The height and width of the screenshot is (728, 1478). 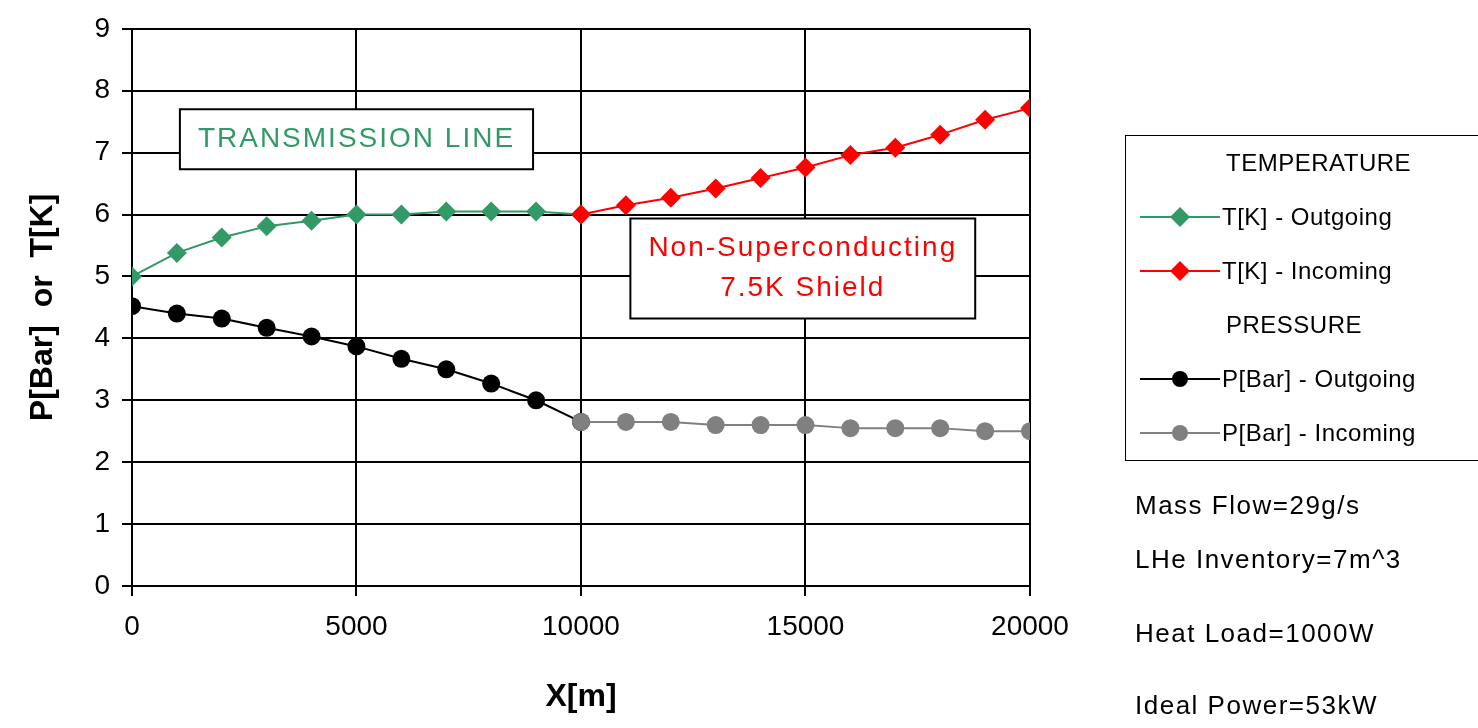 I want to click on text: PRESSURE, so click(x=1294, y=325).